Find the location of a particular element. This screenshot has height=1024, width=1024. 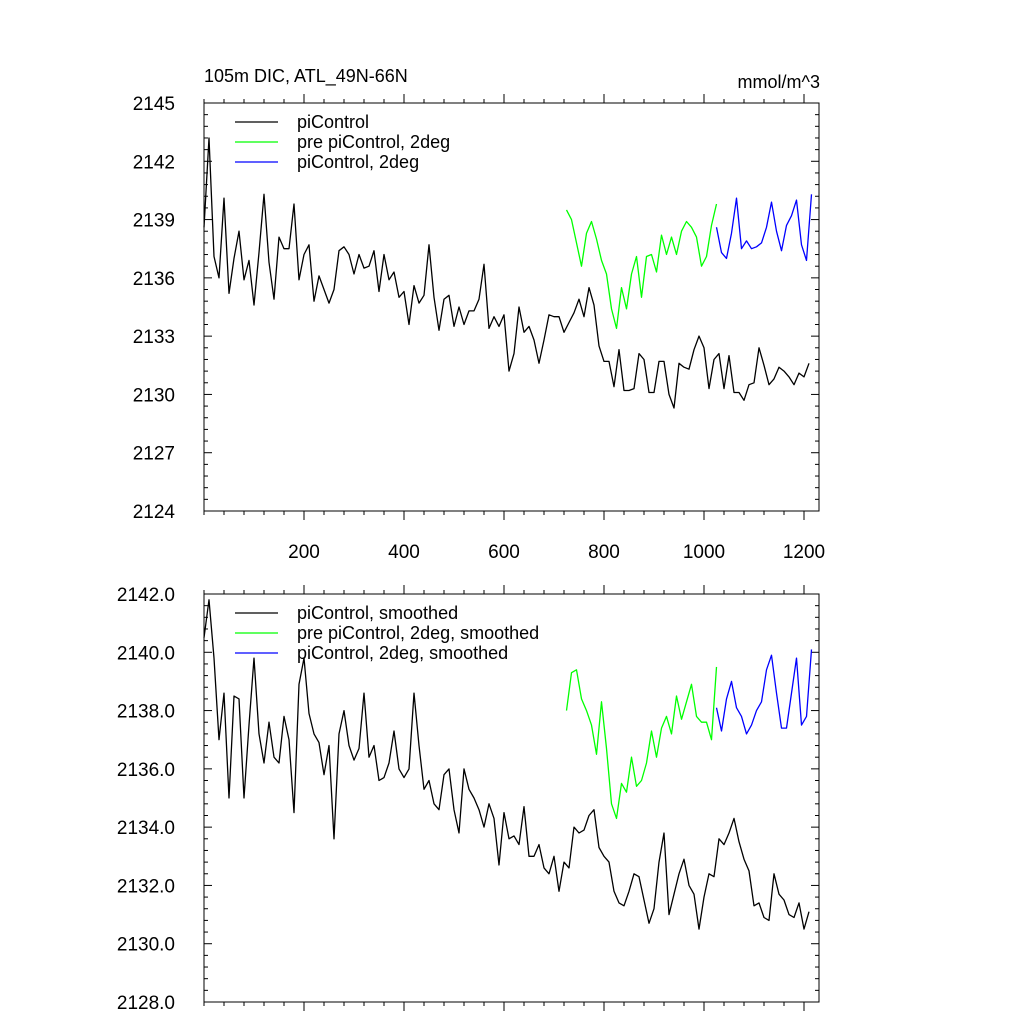

legend-label-1: pre piControl, 2deg, smoothed is located at coordinates (418, 633).